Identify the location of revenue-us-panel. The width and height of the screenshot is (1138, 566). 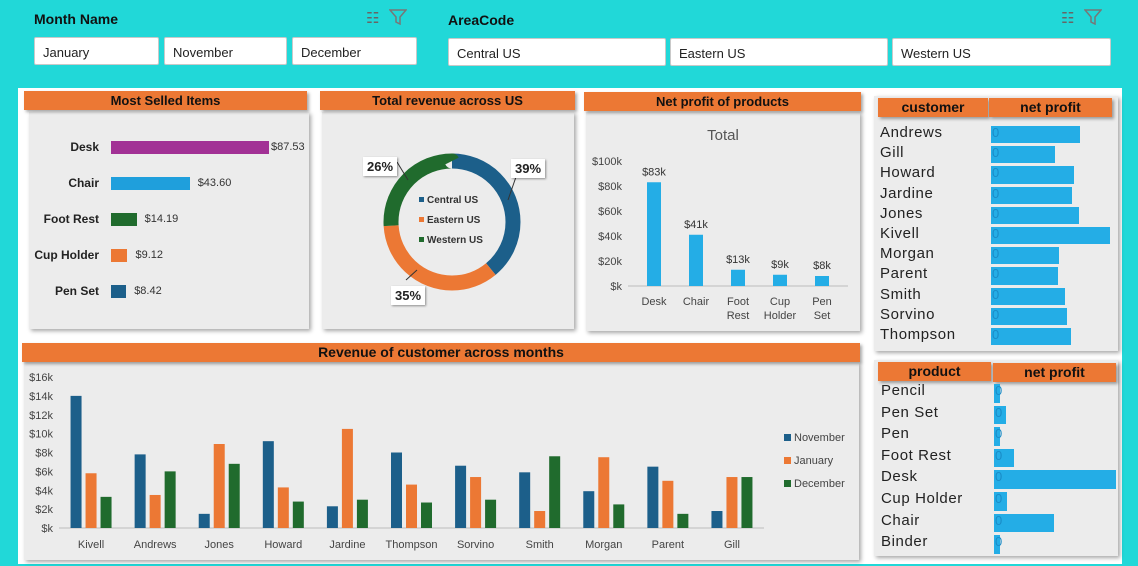
(448, 220).